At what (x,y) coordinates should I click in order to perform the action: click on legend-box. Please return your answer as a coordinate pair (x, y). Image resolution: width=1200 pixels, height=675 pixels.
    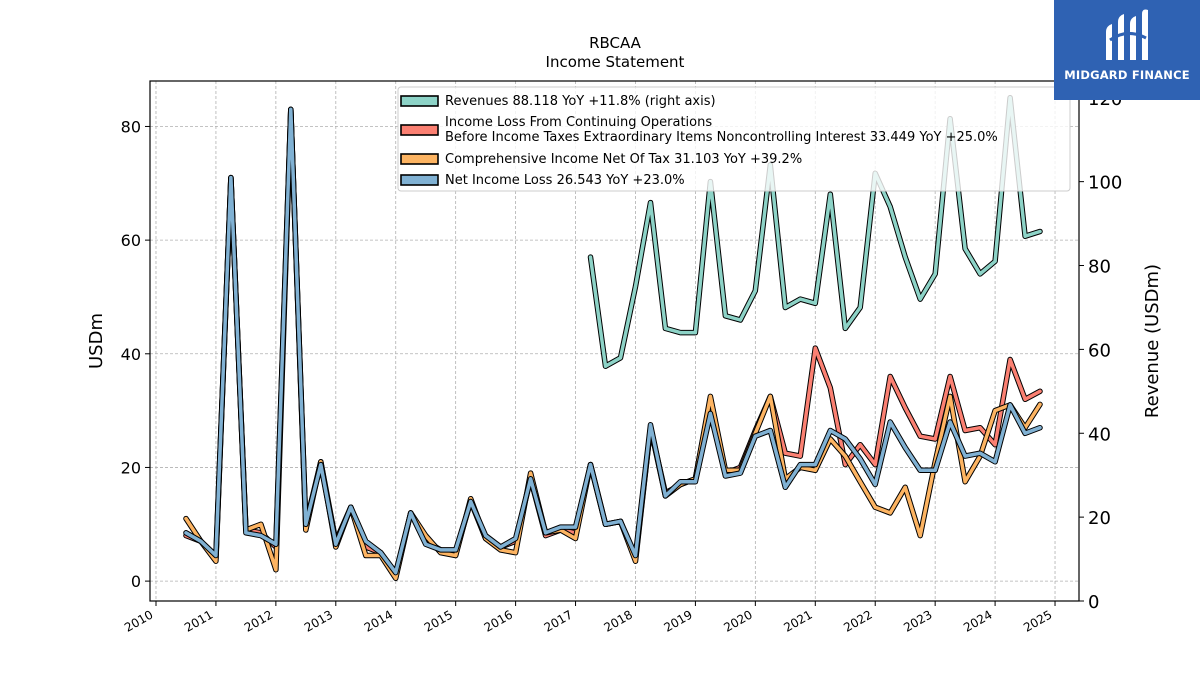
    Looking at the image, I should click on (734, 139).